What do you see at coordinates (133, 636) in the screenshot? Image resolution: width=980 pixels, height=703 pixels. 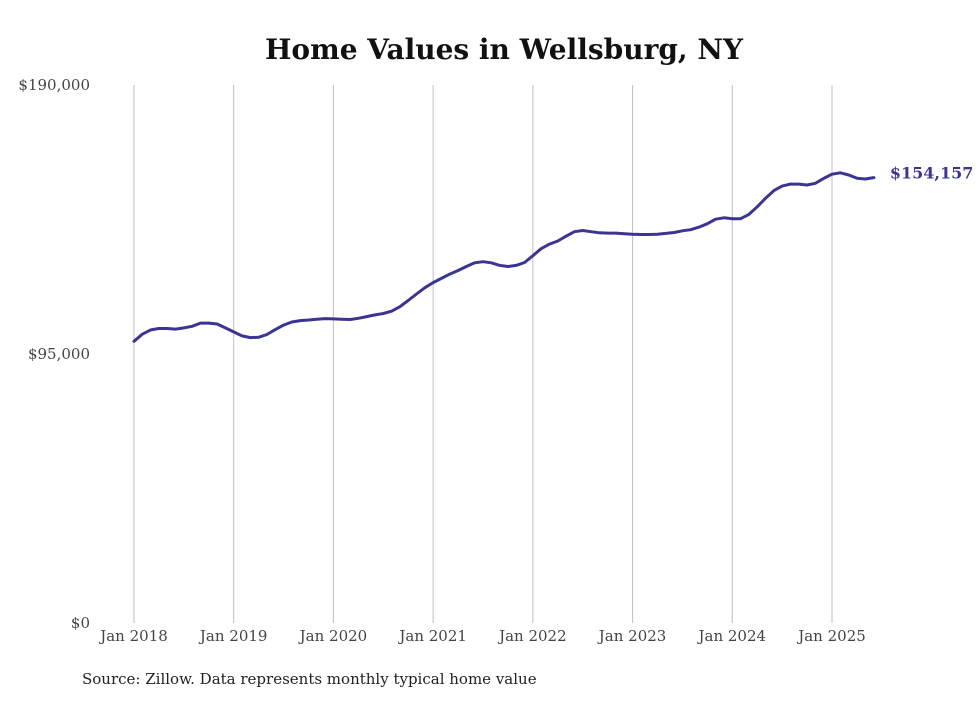 I see `x-tick-label: Jan 2018` at bounding box center [133, 636].